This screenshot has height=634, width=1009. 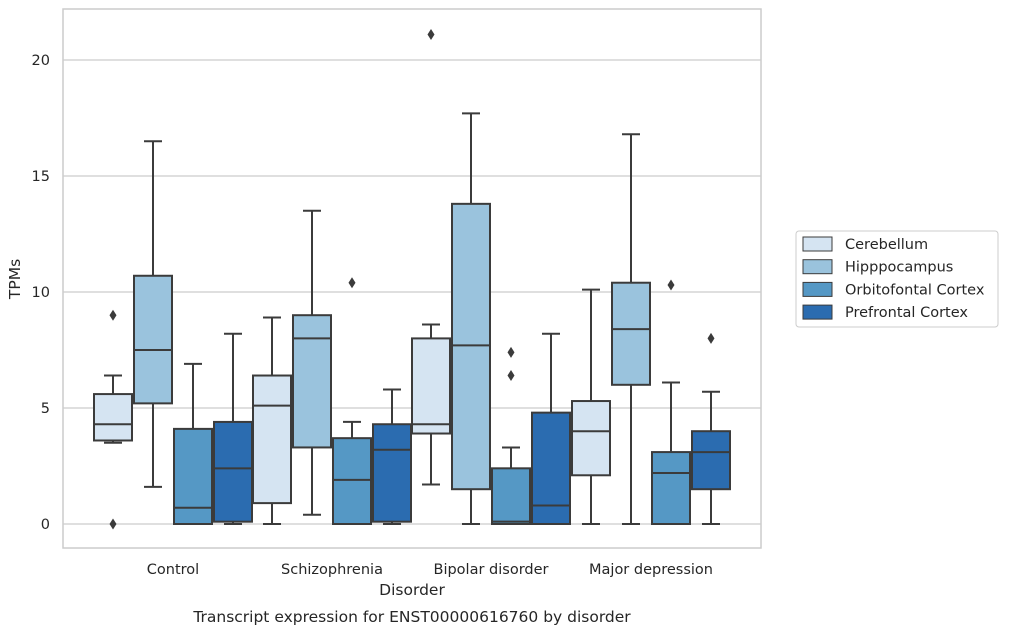 I want to click on x-axis-label: Disorder, so click(x=412, y=590).